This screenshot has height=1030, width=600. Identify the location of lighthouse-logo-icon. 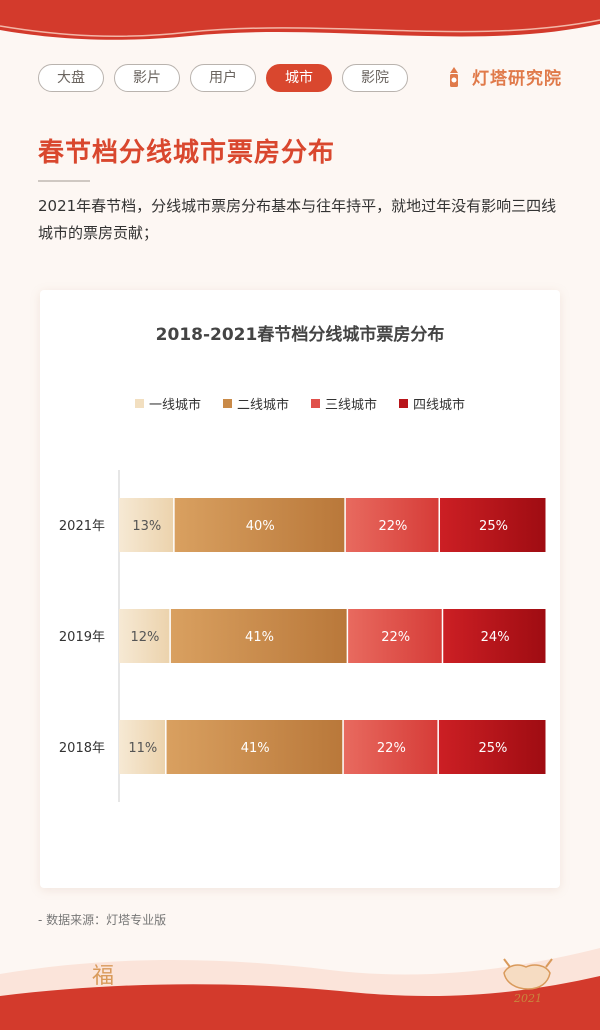
(454, 76).